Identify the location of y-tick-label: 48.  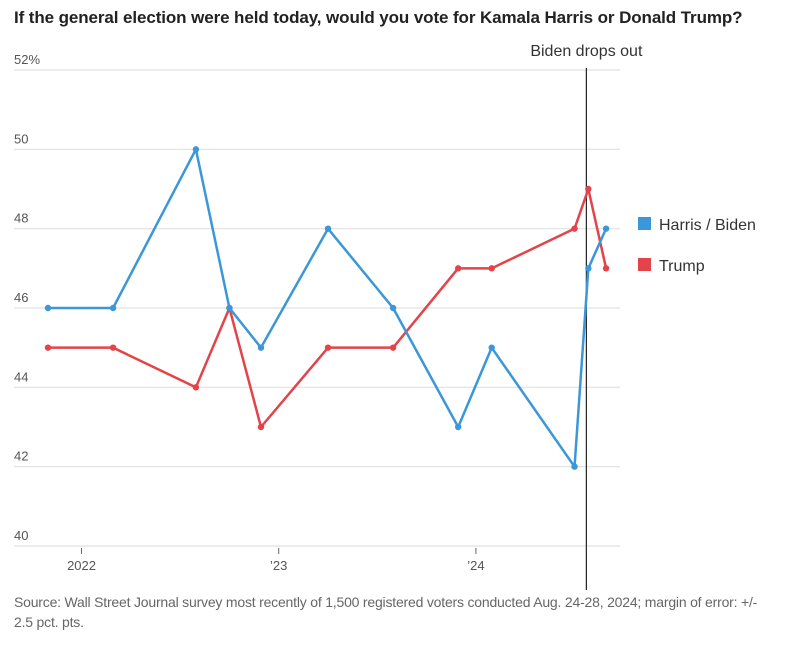
(21, 218).